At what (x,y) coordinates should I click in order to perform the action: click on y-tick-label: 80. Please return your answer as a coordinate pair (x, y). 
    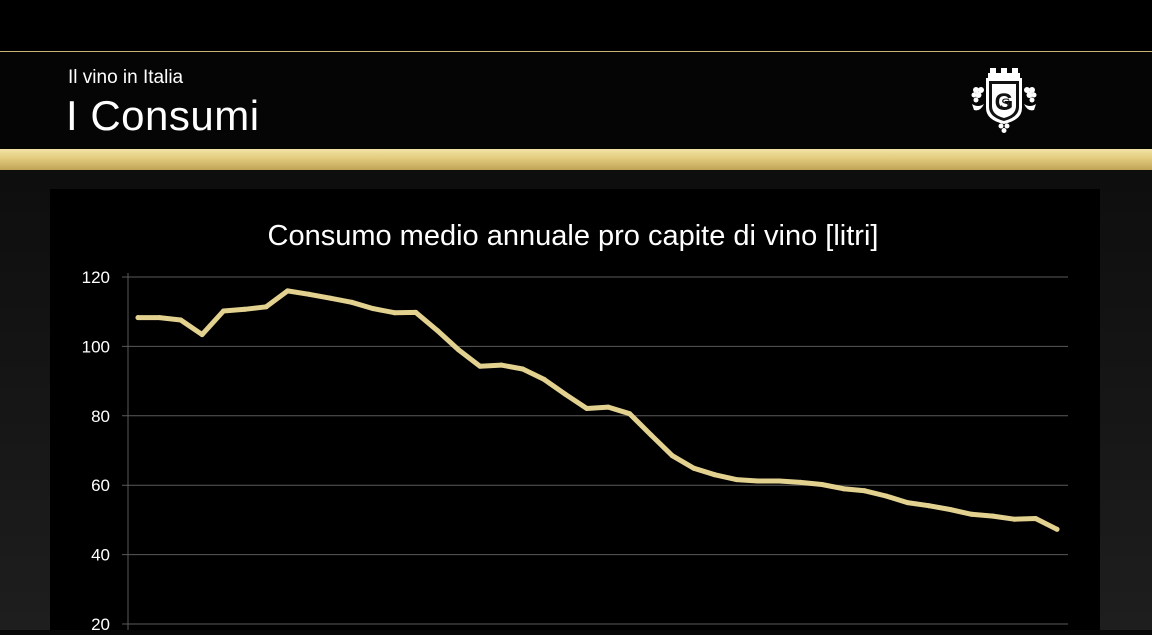
    Looking at the image, I should click on (100, 416).